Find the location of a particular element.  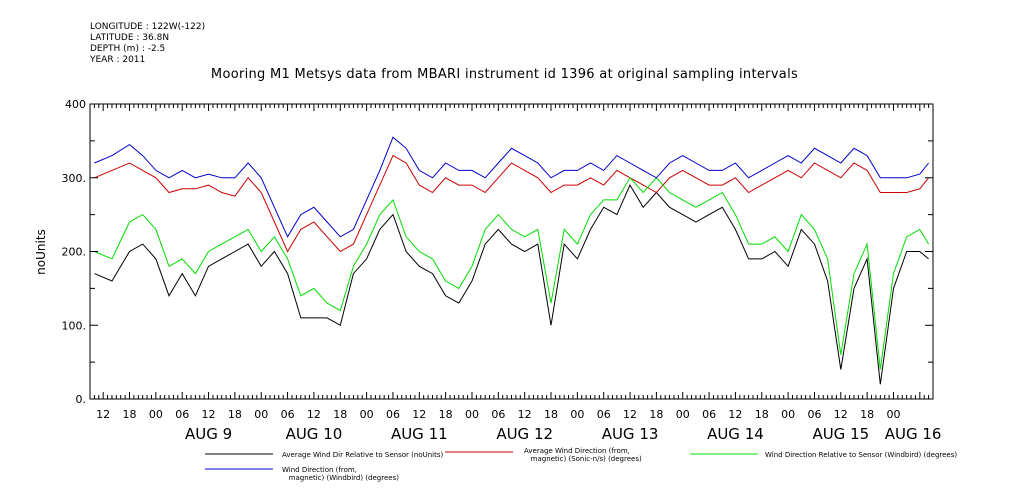

y-tick-label: 100. is located at coordinates (74, 325).